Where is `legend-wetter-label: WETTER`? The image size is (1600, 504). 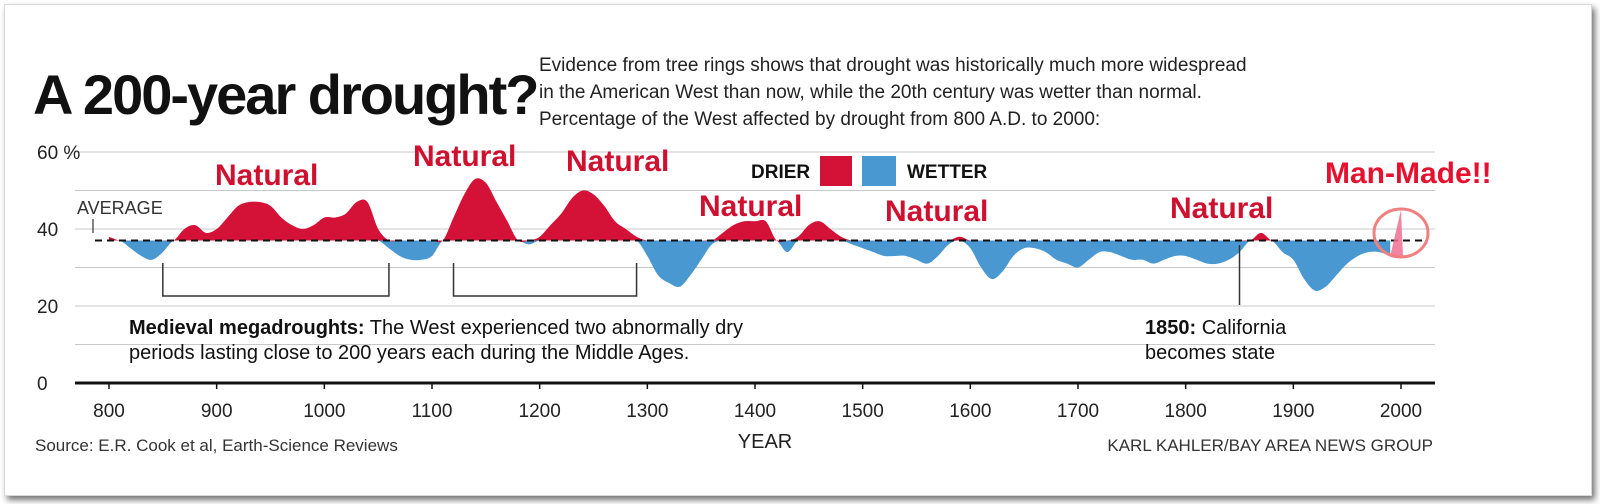
legend-wetter-label: WETTER is located at coordinates (947, 172).